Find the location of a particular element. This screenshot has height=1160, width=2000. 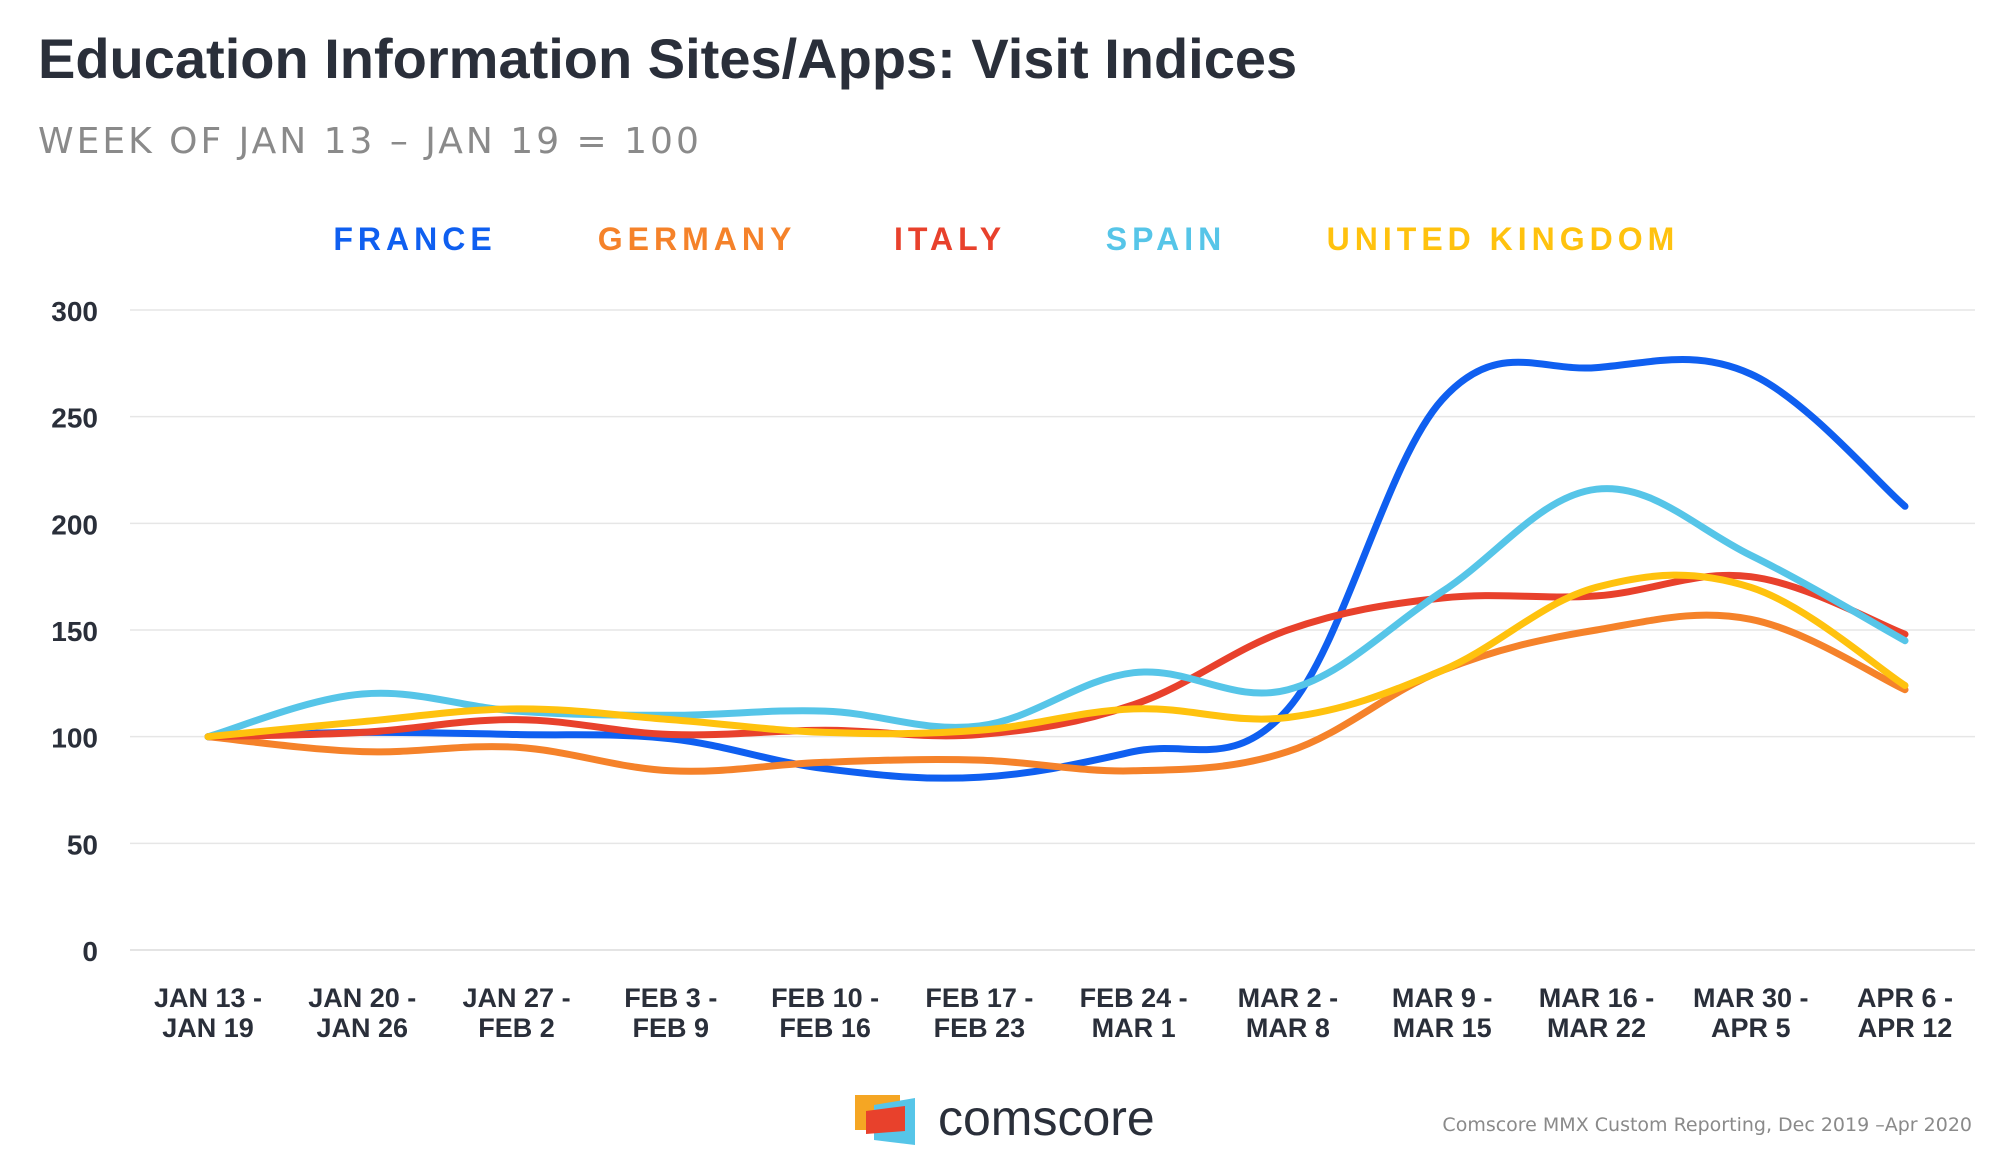

x-tick-label: FEB 3 -FEB 9 is located at coordinates (670, 1013).